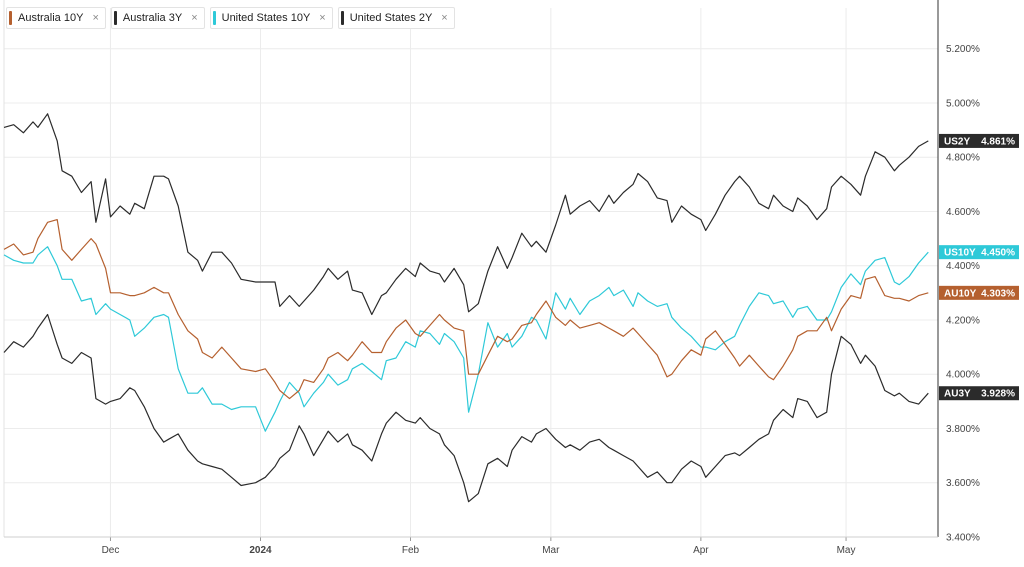 The width and height of the screenshot is (1024, 567). I want to click on legend-chip-australia-10y: Australia 10Y ×, so click(56, 18).